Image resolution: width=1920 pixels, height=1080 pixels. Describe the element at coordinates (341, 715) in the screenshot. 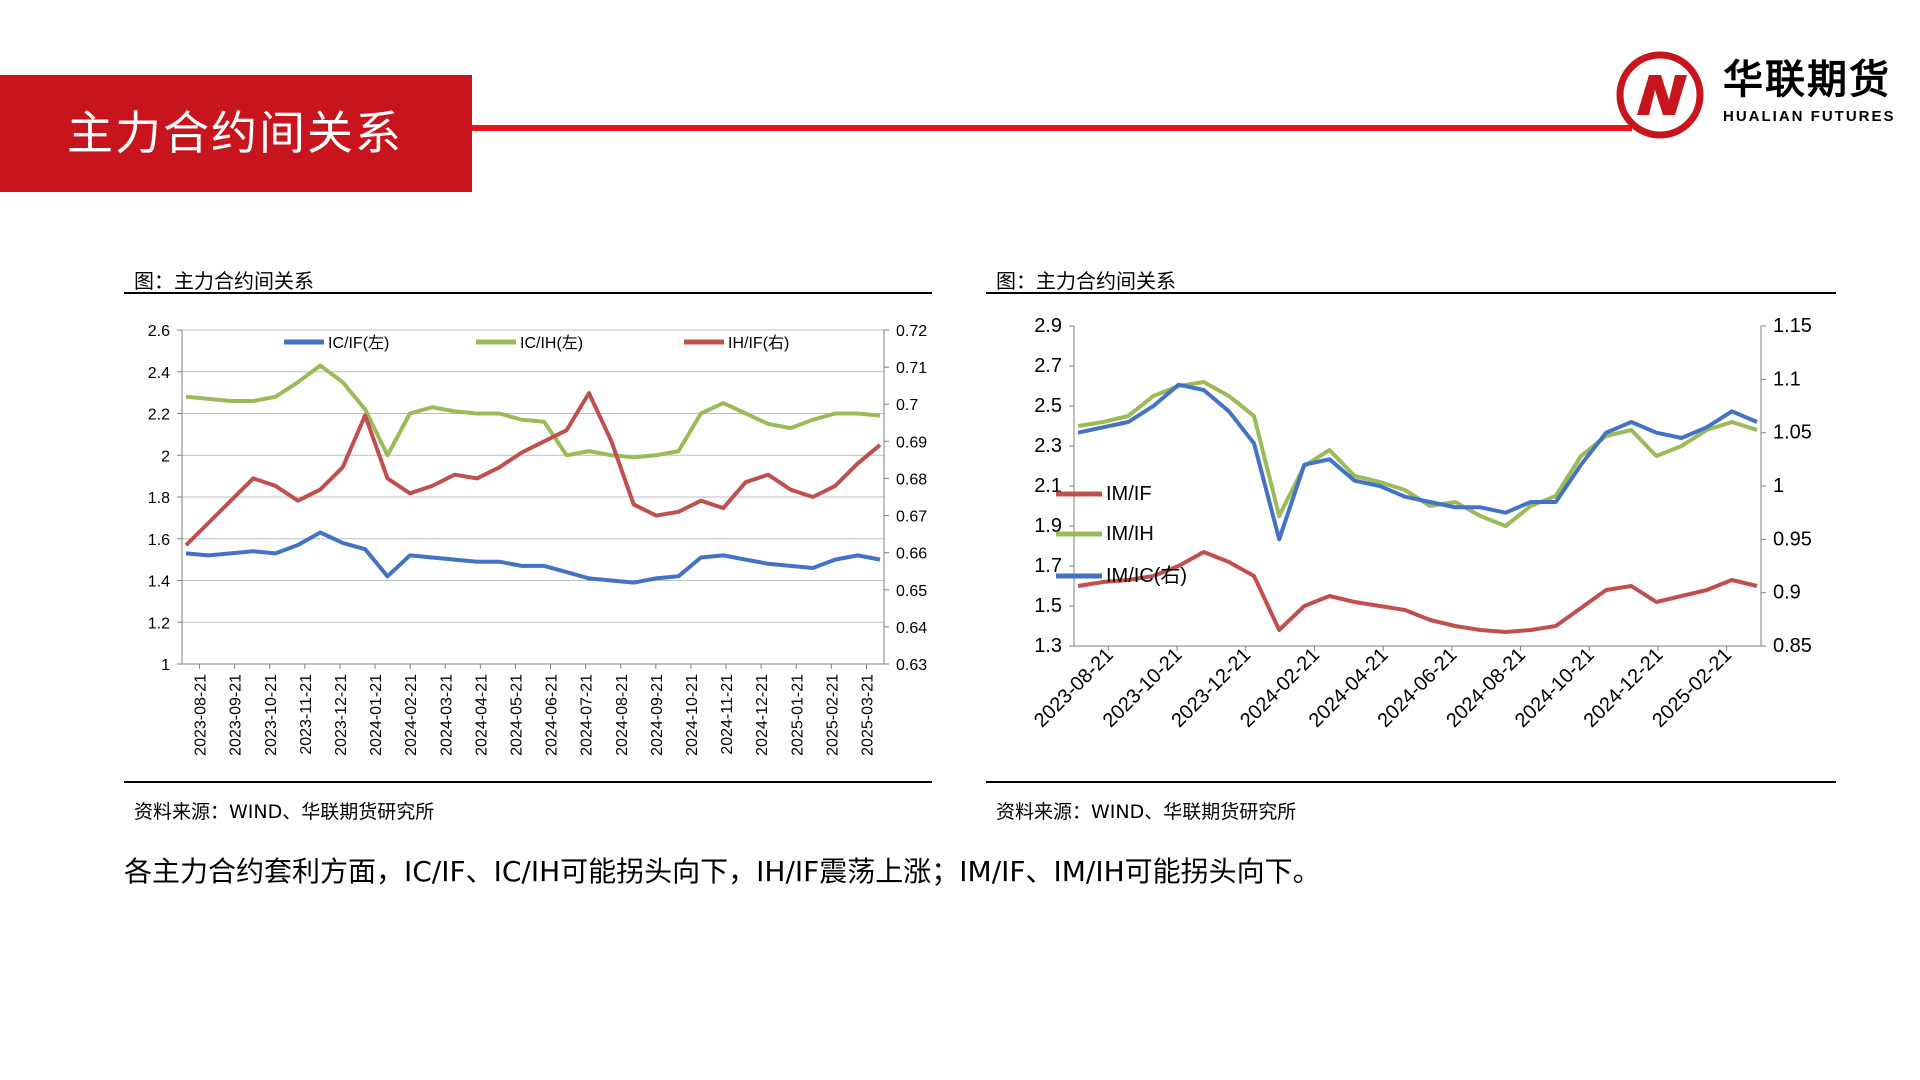

I see `x-tick-label: 2023-12-21` at that location.